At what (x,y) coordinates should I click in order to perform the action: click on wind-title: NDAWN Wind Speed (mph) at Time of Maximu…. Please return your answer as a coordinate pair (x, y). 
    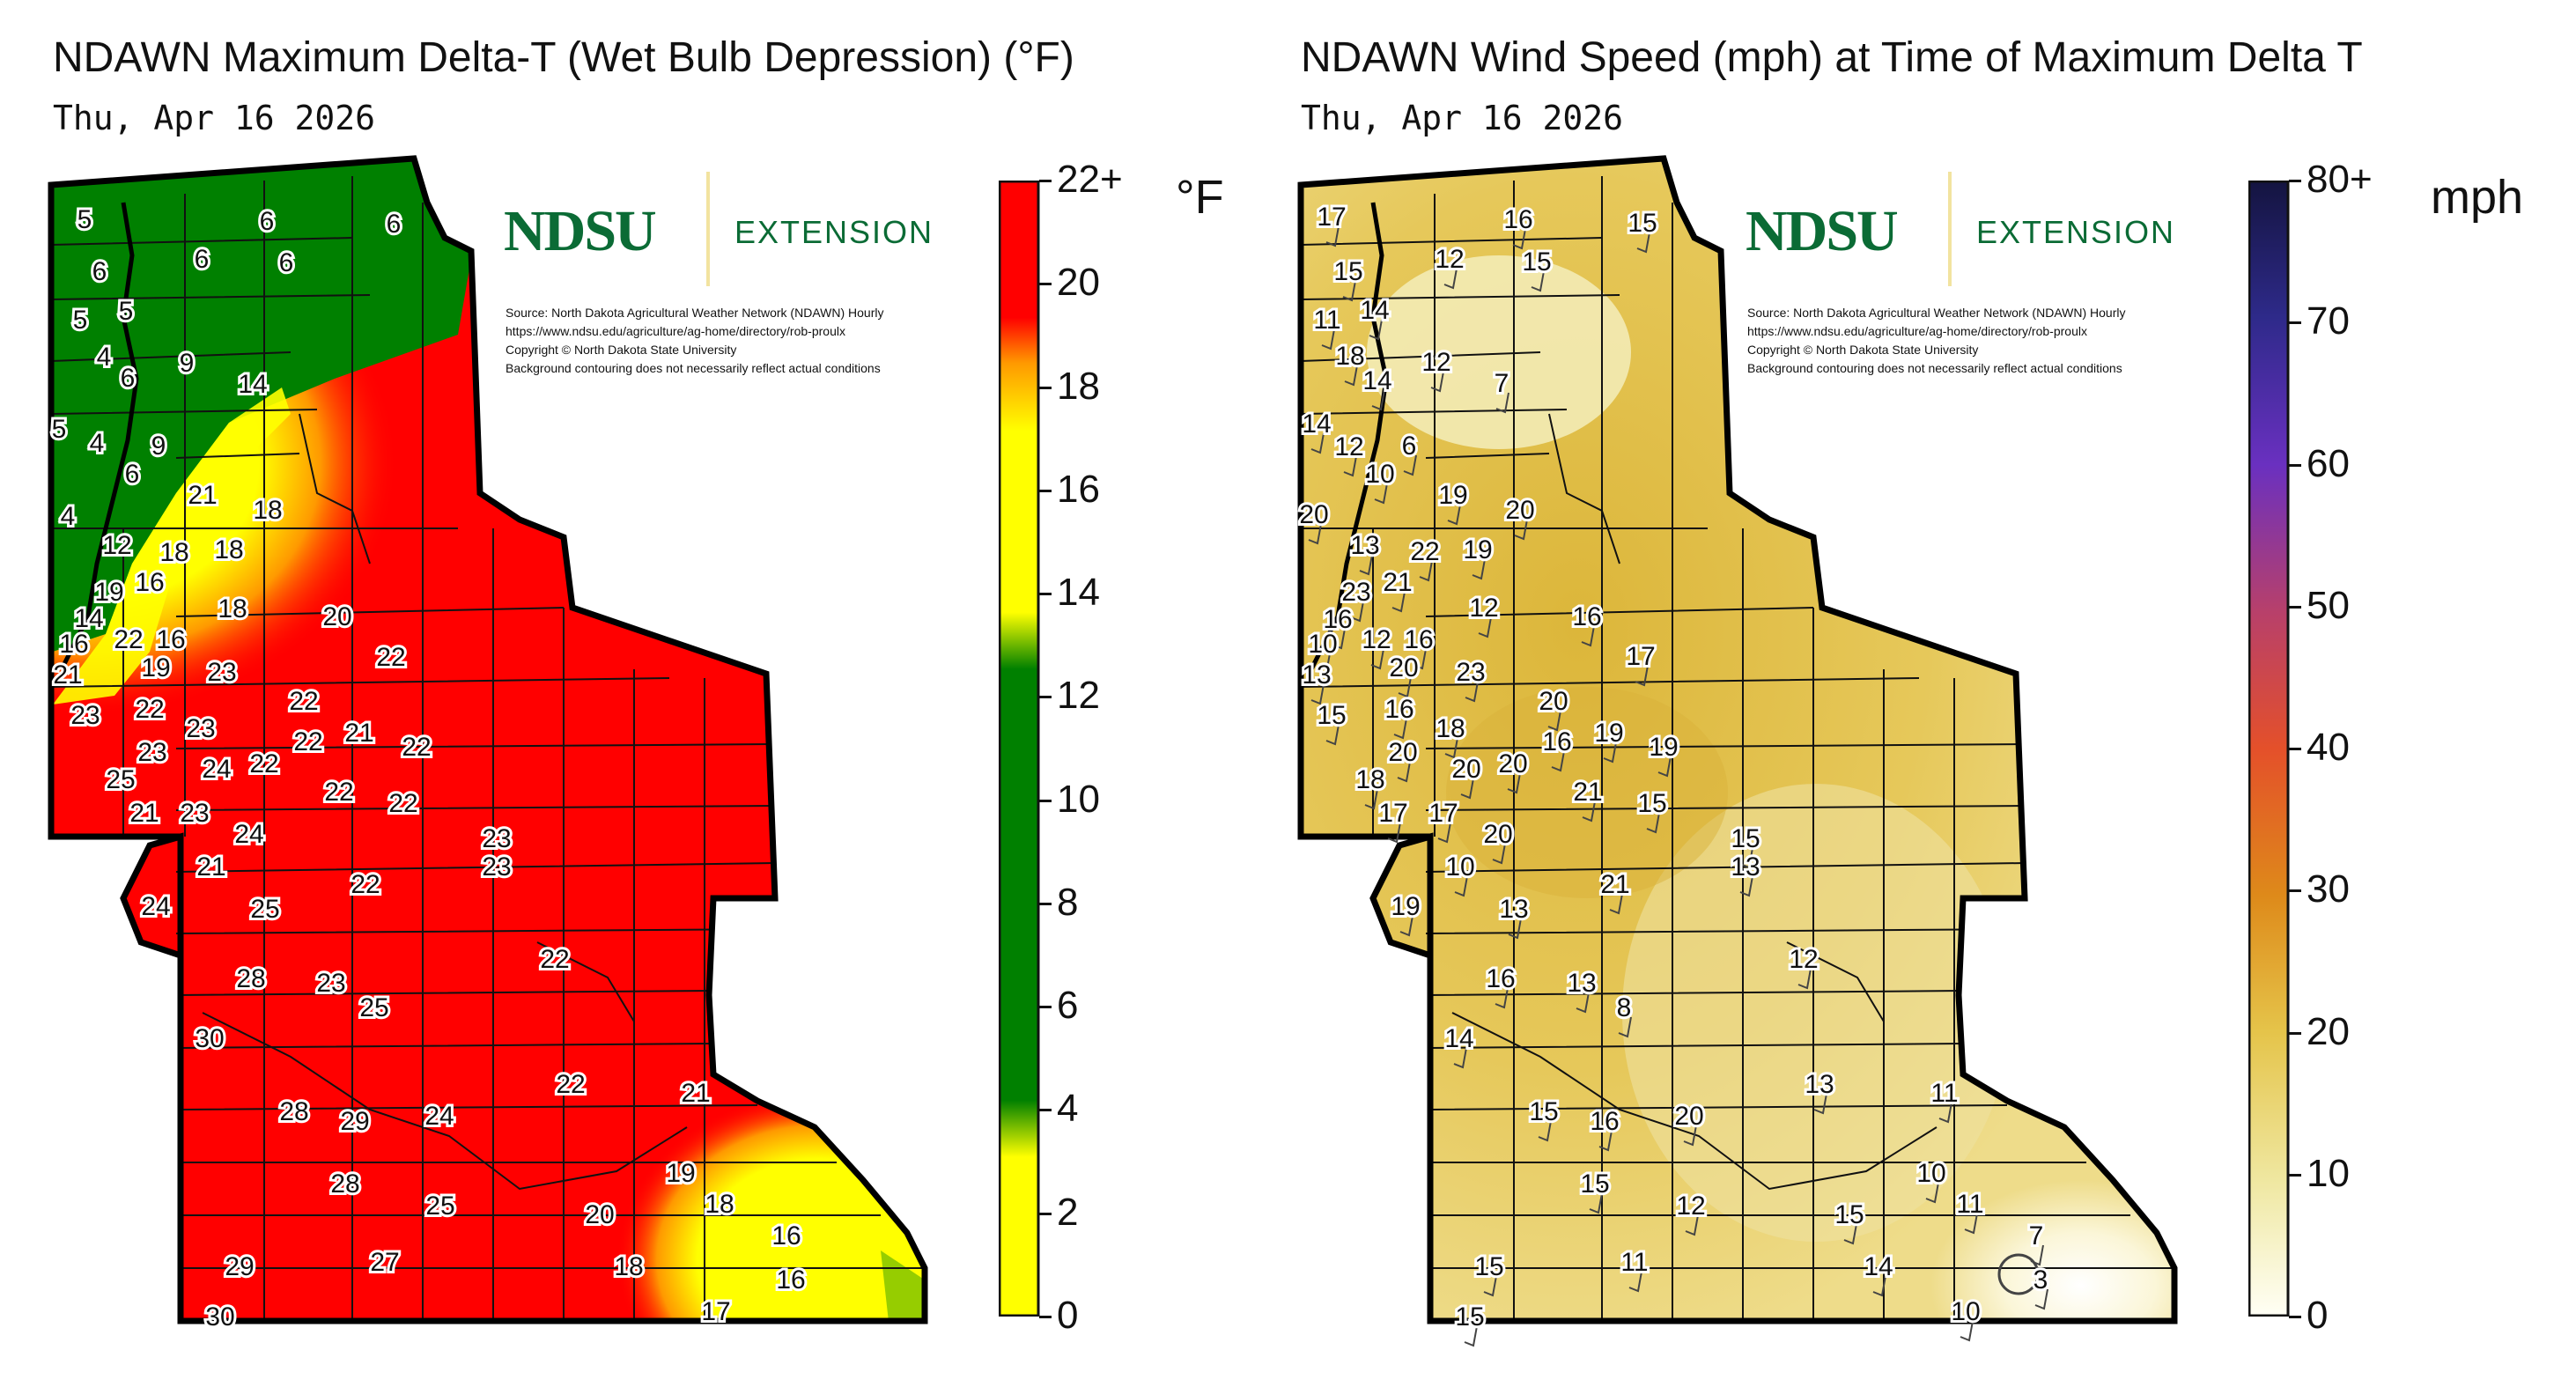
    Looking at the image, I should click on (1832, 57).